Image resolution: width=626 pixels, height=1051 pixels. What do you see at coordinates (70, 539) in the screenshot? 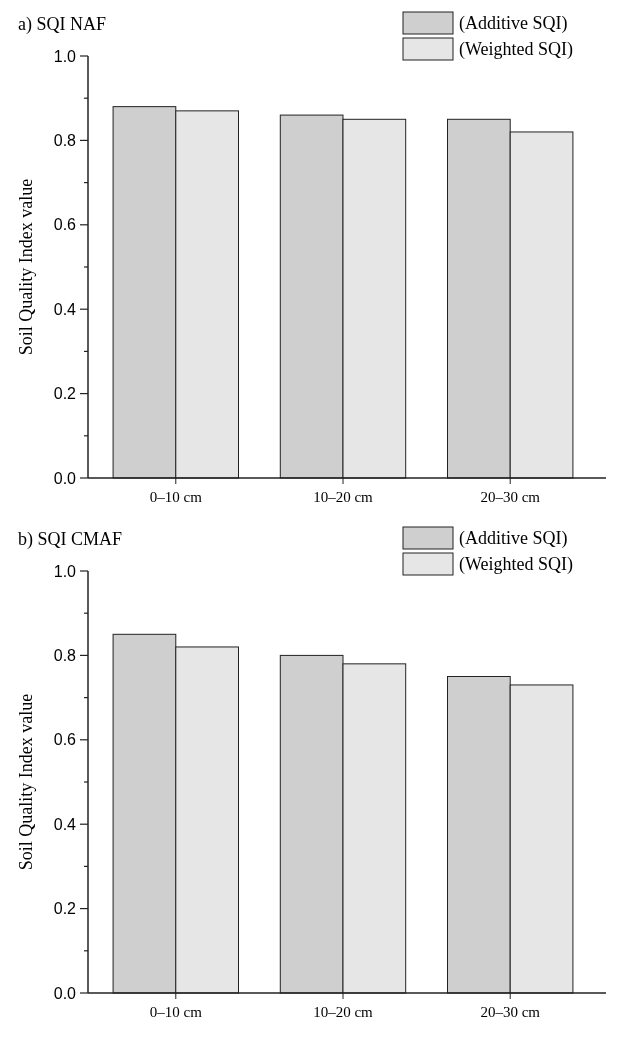
I see `chart-title: b) SQI CMAF` at bounding box center [70, 539].